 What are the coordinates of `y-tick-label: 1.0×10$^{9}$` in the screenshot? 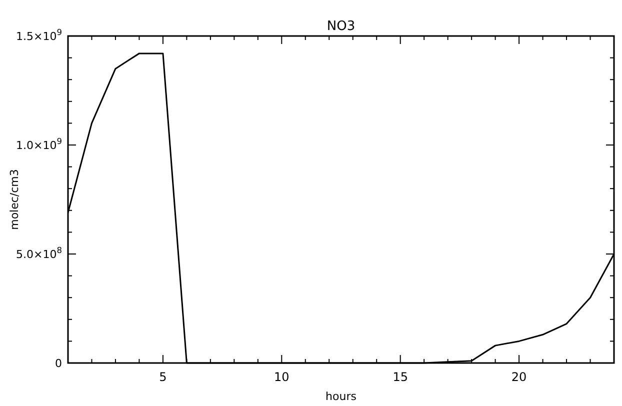 It's located at (39, 144).